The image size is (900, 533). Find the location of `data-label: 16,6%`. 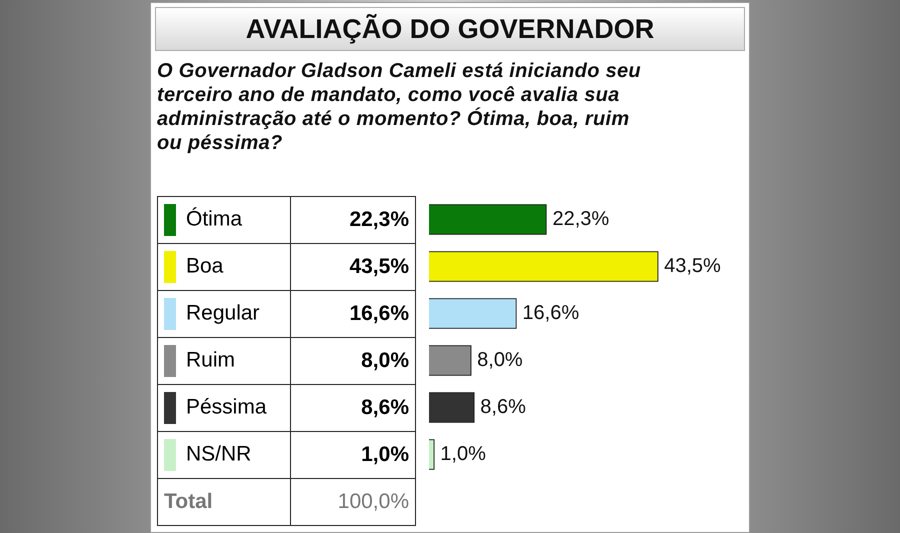

data-label: 16,6% is located at coordinates (353, 314).